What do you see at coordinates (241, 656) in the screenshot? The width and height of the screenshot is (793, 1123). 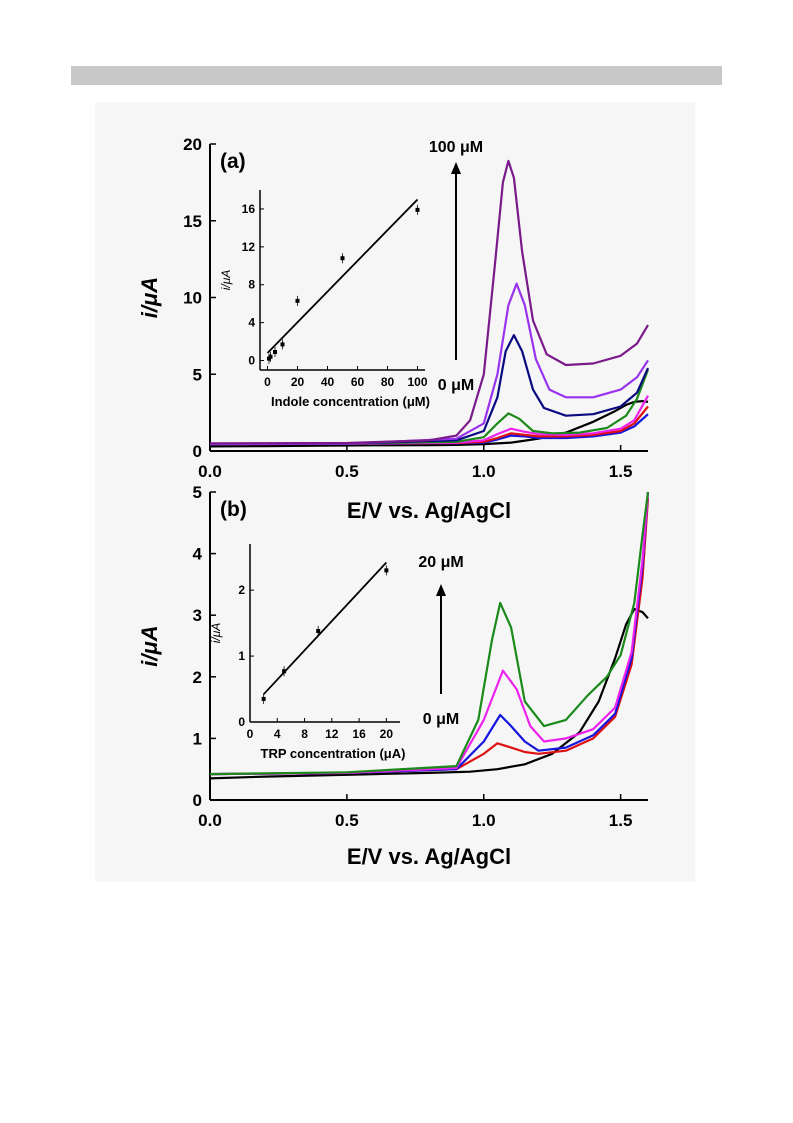 I see `inset-y-tick-label: 1` at bounding box center [241, 656].